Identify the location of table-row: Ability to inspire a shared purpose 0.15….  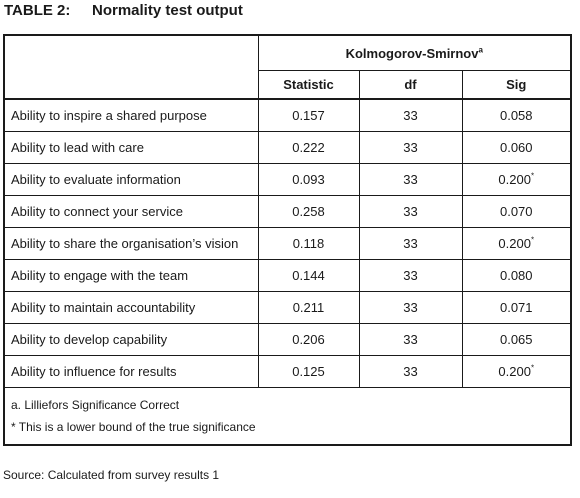
(287, 115).